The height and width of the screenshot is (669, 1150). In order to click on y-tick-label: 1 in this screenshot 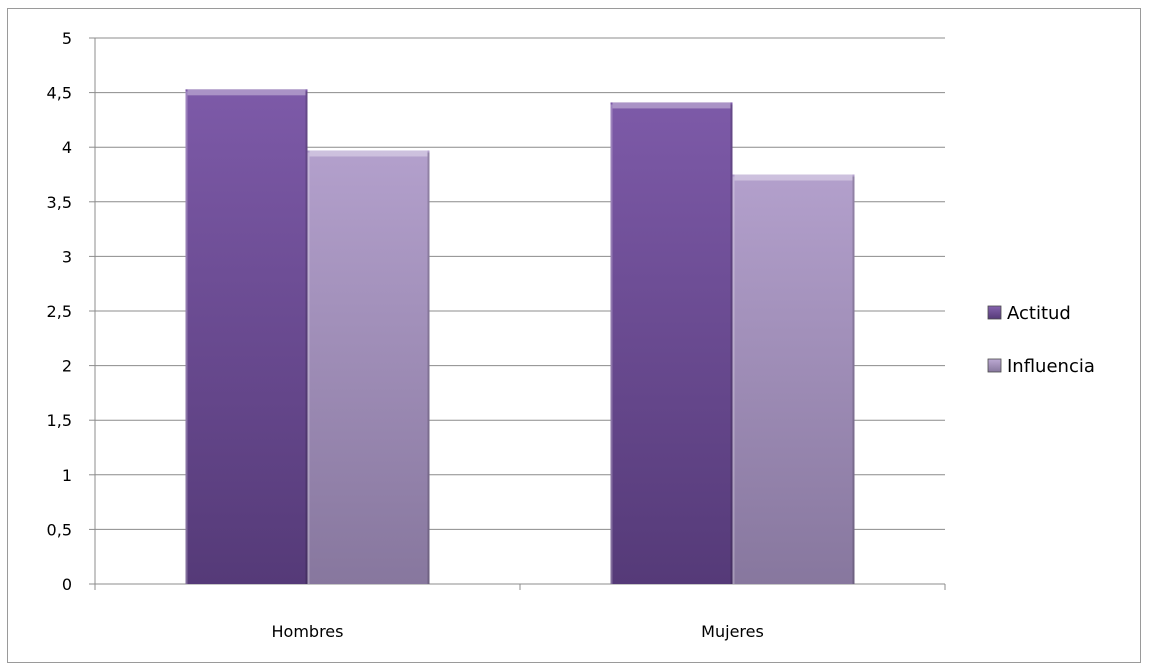, I will do `click(67, 475)`.